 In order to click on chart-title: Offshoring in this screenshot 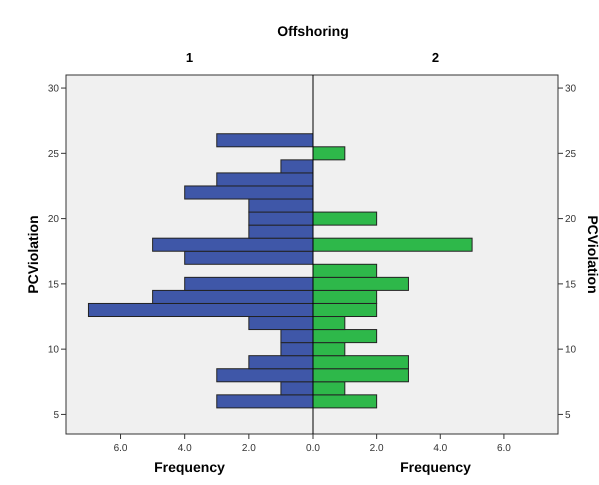, I will do `click(313, 31)`.